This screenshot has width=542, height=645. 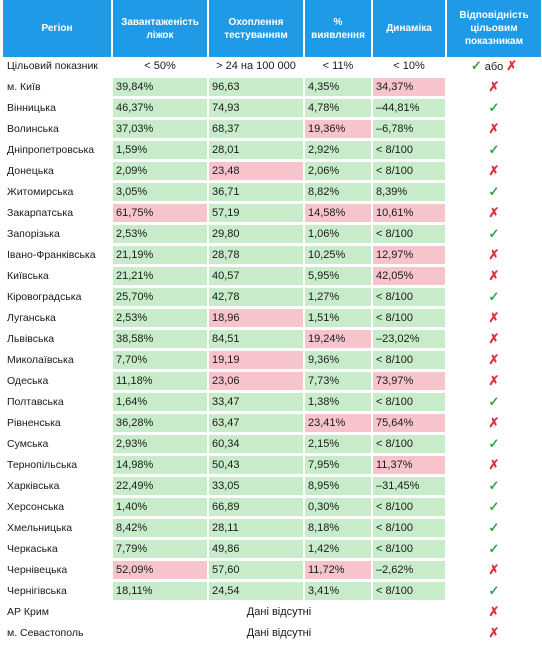 I want to click on beds-cell: 18,11%, so click(x=160, y=592).